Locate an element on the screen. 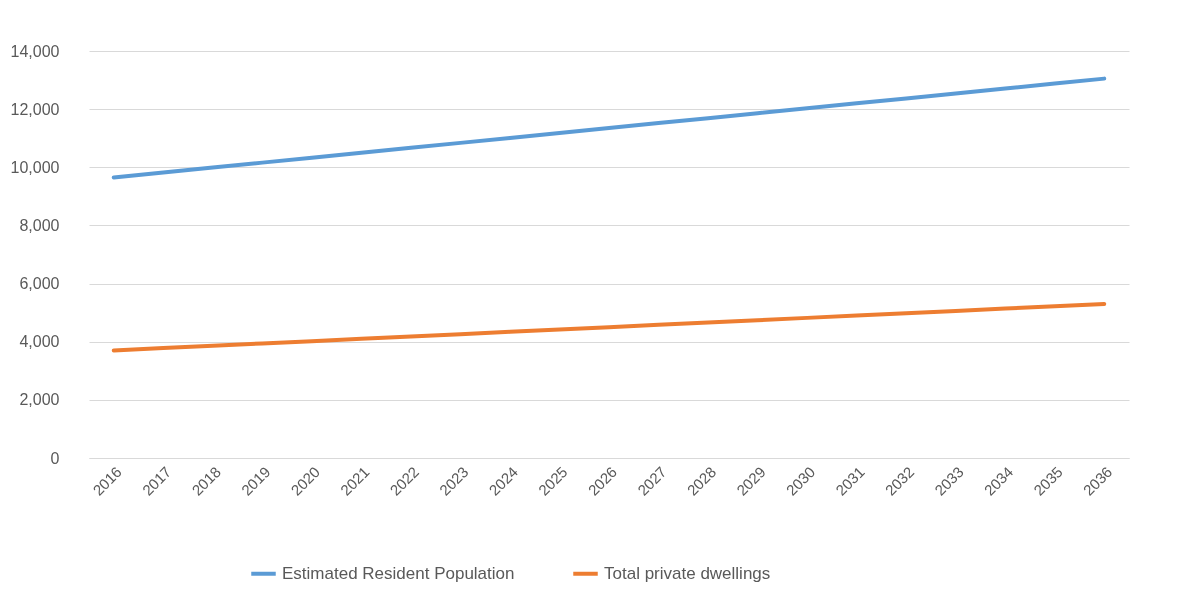 The height and width of the screenshot is (592, 1200). y-tick-label: 12,000 is located at coordinates (35, 109).